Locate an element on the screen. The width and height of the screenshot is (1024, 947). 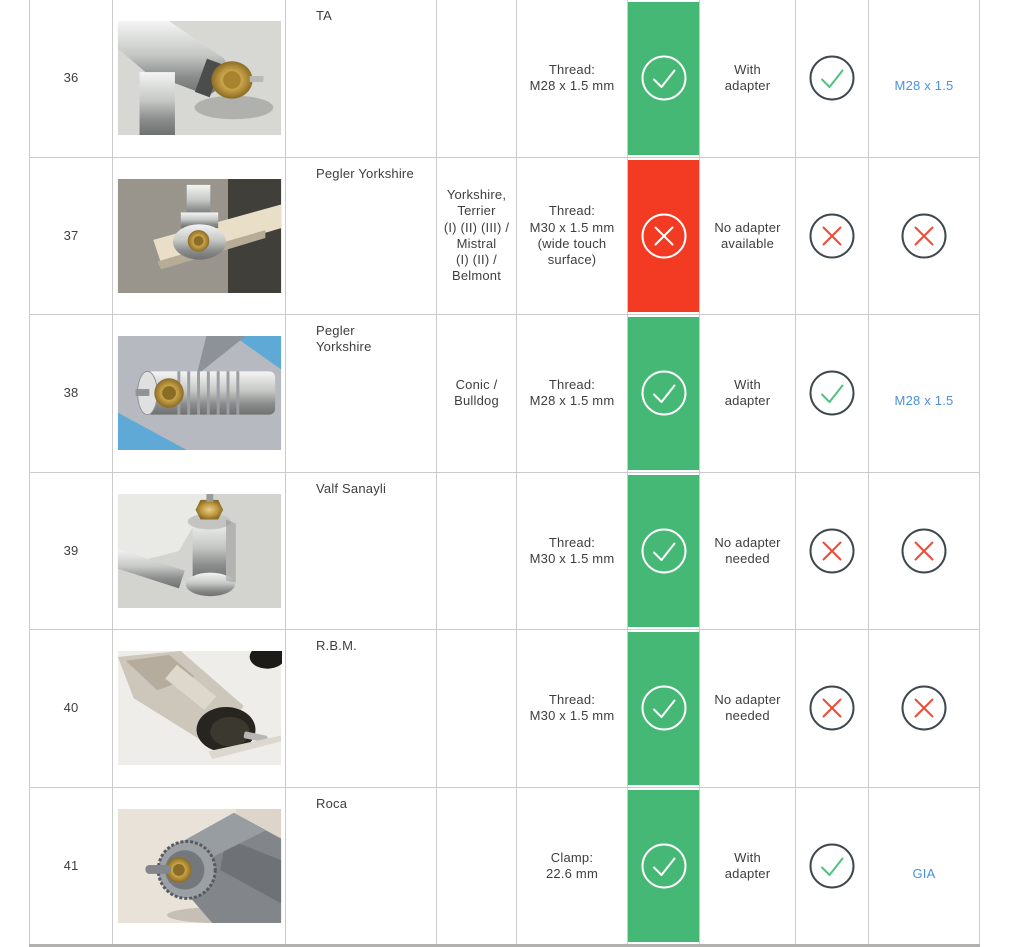
adapter-link-cell: GIA is located at coordinates (924, 866).